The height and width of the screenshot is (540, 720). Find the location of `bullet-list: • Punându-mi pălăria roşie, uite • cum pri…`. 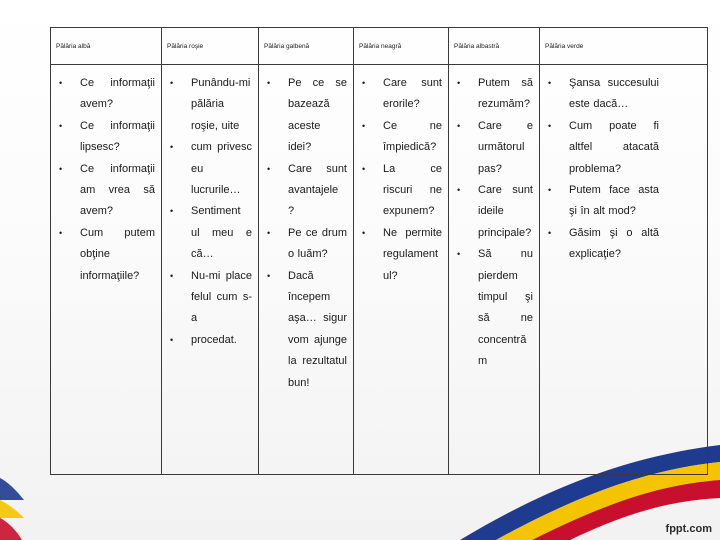

bullet-list: • Punându-mi pălăria roşie, uite • cum pri… is located at coordinates (209, 212).